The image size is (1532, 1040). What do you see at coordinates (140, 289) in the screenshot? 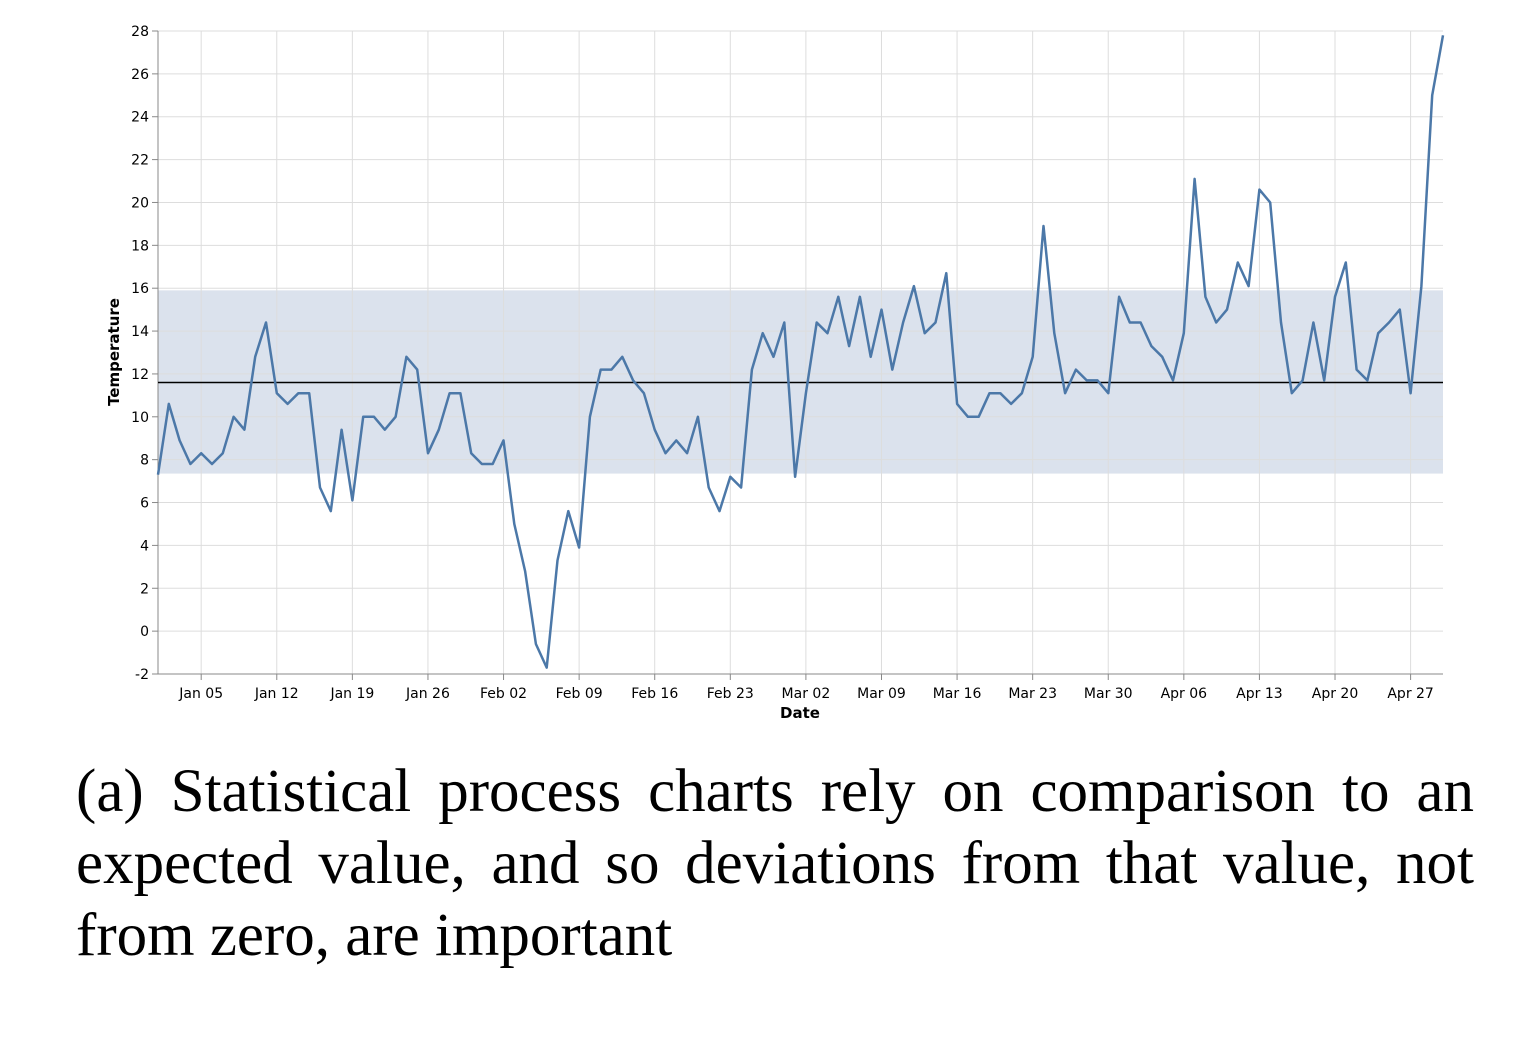
I see `y-tick-label: 16` at bounding box center [140, 289].